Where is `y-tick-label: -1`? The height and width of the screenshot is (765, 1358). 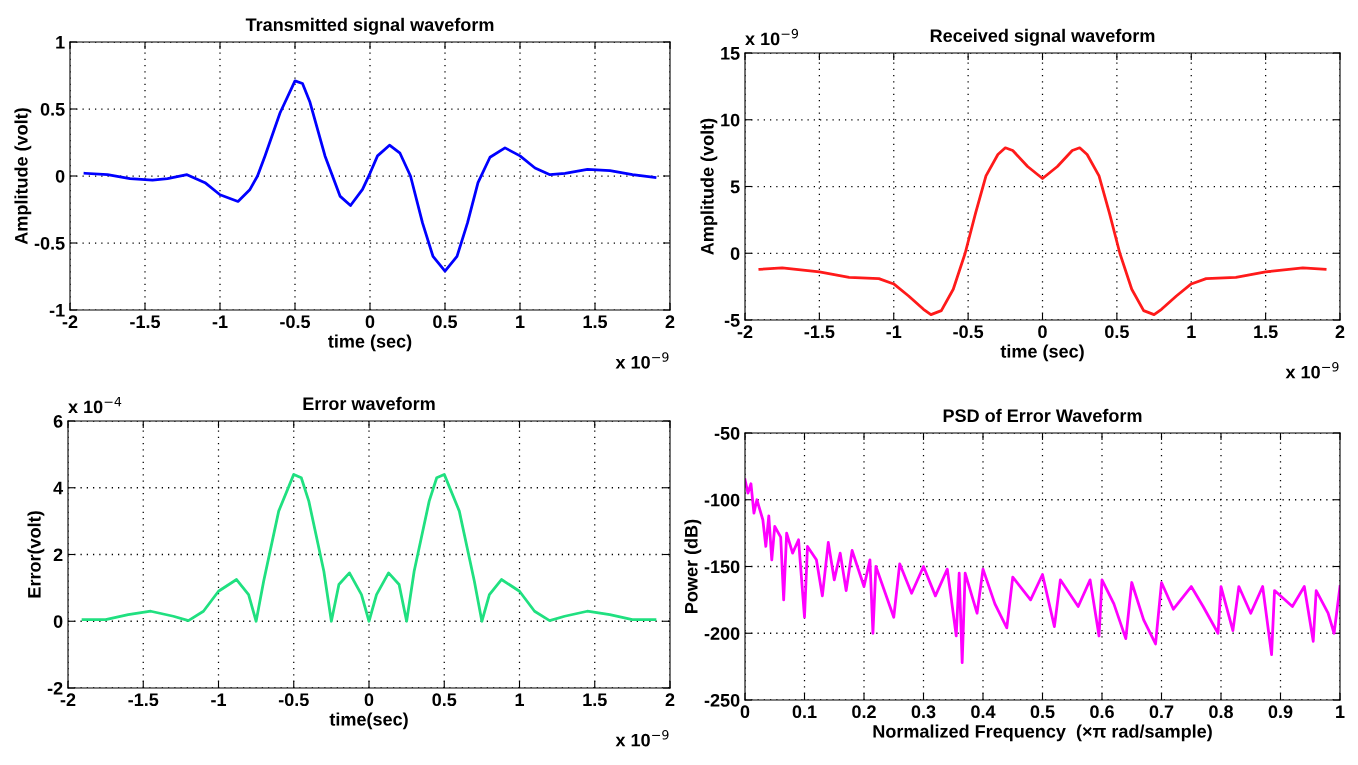
y-tick-label: -1 is located at coordinates (57, 310).